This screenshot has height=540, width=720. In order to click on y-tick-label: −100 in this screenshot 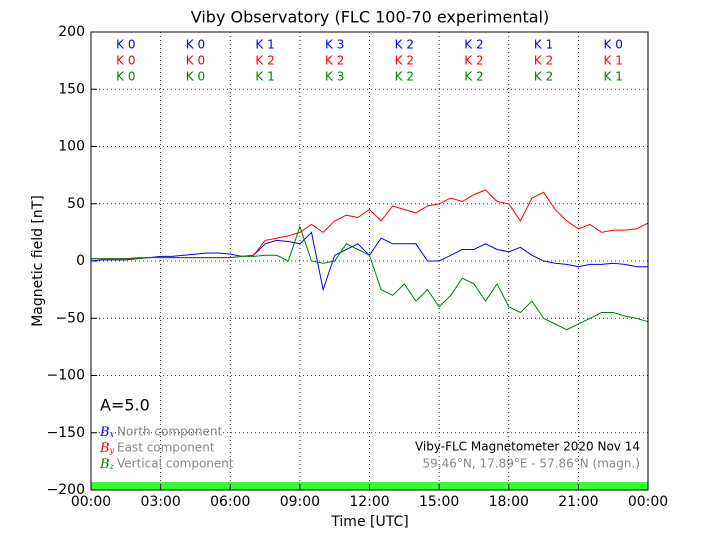, I will do `click(66, 376)`.